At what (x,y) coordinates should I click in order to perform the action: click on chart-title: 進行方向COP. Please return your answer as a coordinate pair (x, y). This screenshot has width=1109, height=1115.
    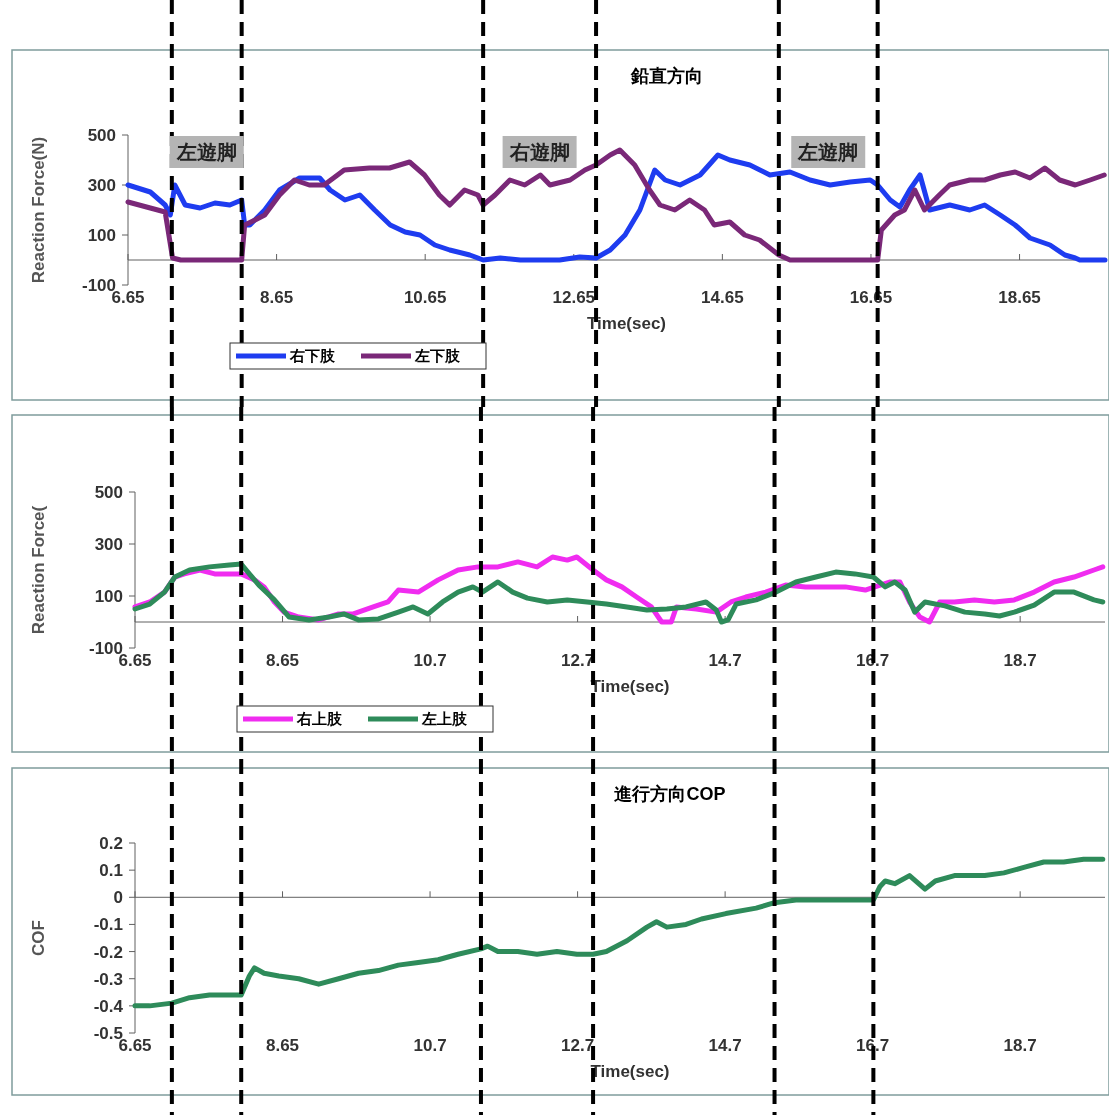
    Looking at the image, I should click on (670, 794).